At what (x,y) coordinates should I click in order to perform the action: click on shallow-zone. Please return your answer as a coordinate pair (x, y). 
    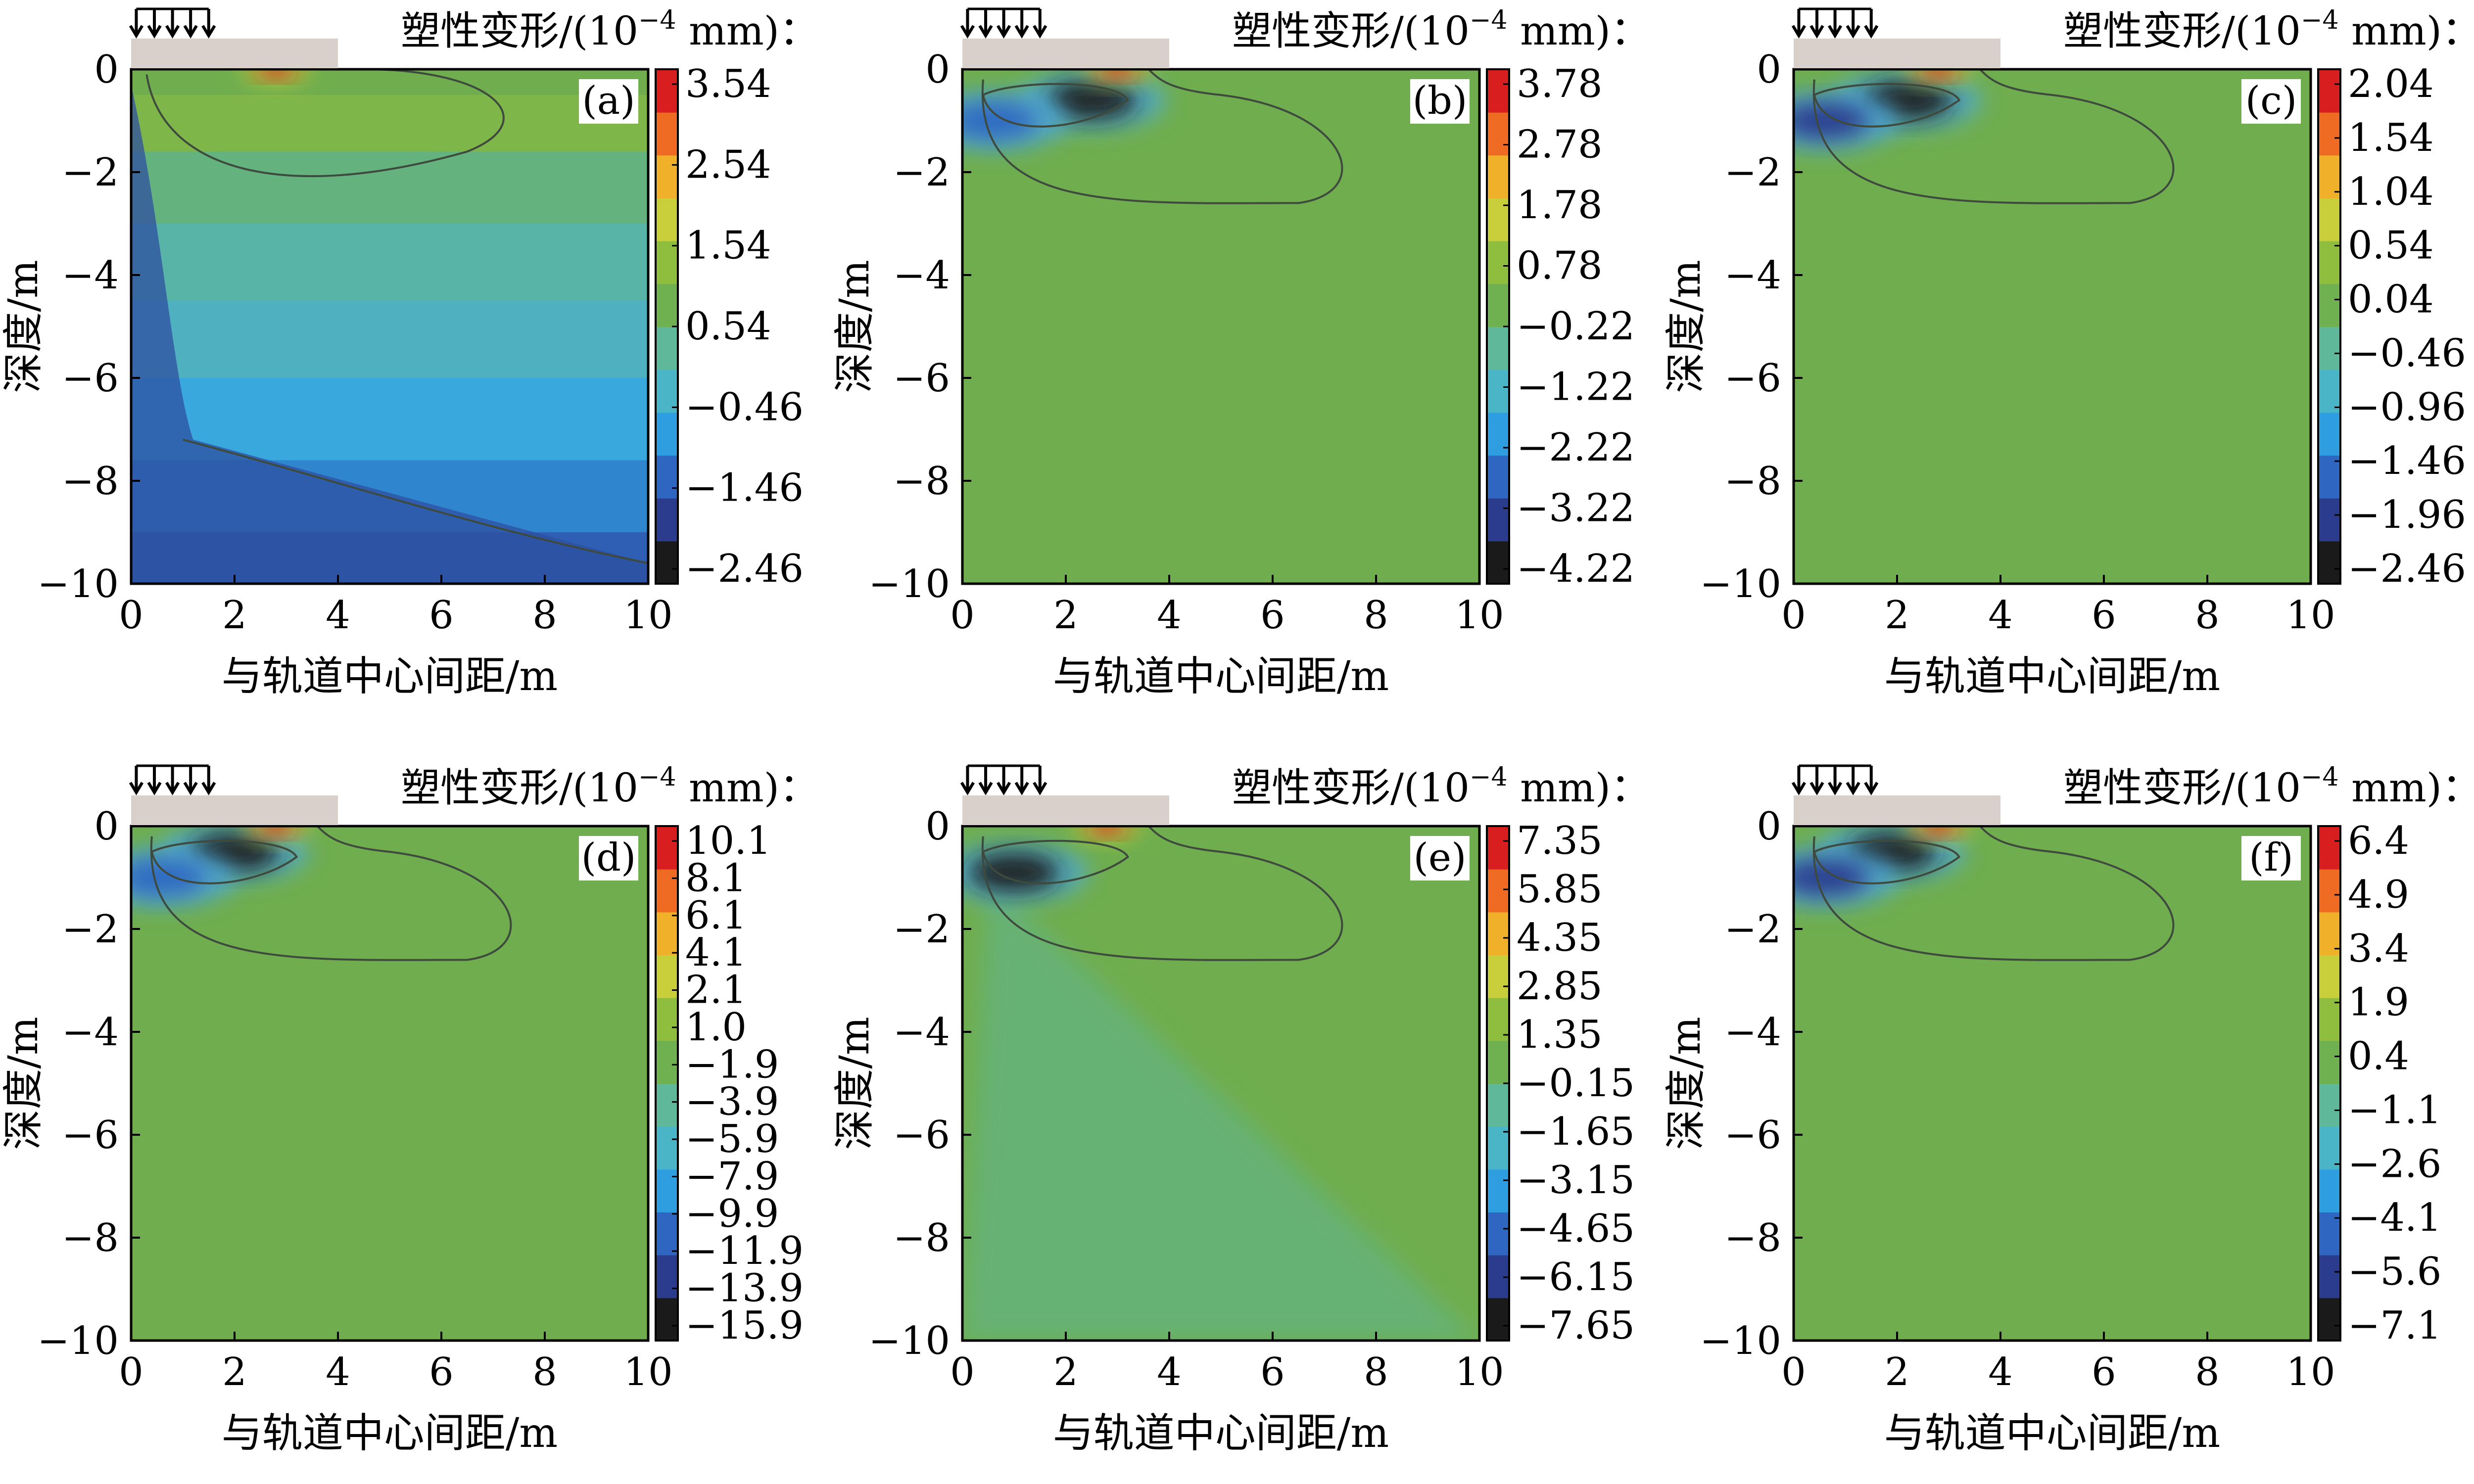
    Looking at the image, I should click on (1220, 1109).